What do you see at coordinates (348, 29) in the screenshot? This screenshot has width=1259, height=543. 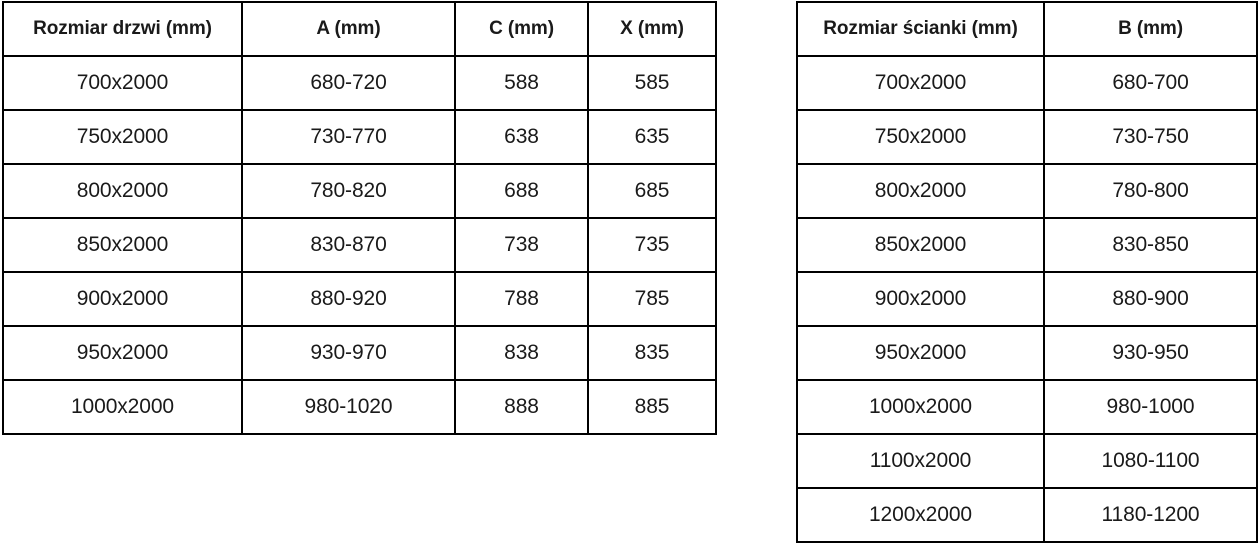 I see `column-header-a: A (mm)` at bounding box center [348, 29].